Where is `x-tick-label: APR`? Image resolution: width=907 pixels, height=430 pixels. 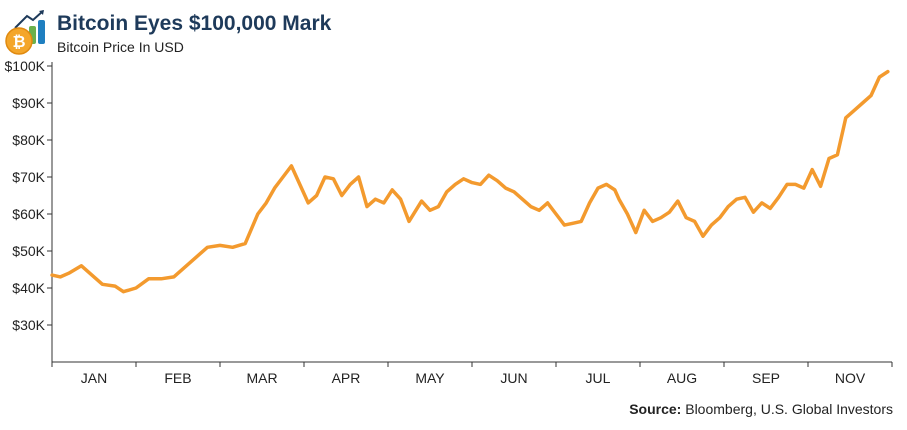
x-tick-label: APR is located at coordinates (346, 378).